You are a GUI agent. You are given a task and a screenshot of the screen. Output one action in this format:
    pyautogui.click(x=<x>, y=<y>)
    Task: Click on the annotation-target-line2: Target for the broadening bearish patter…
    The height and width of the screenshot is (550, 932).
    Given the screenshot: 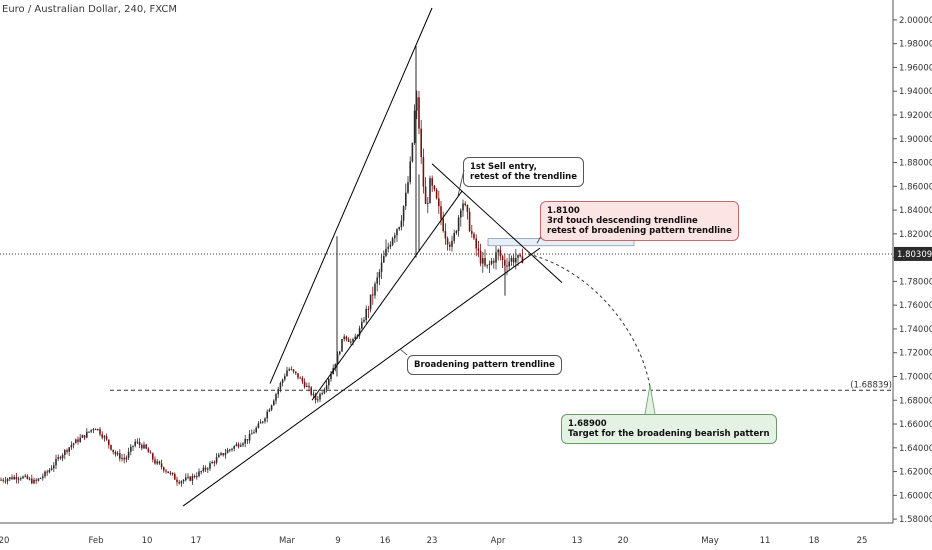 What is the action you would take?
    pyautogui.click(x=669, y=434)
    